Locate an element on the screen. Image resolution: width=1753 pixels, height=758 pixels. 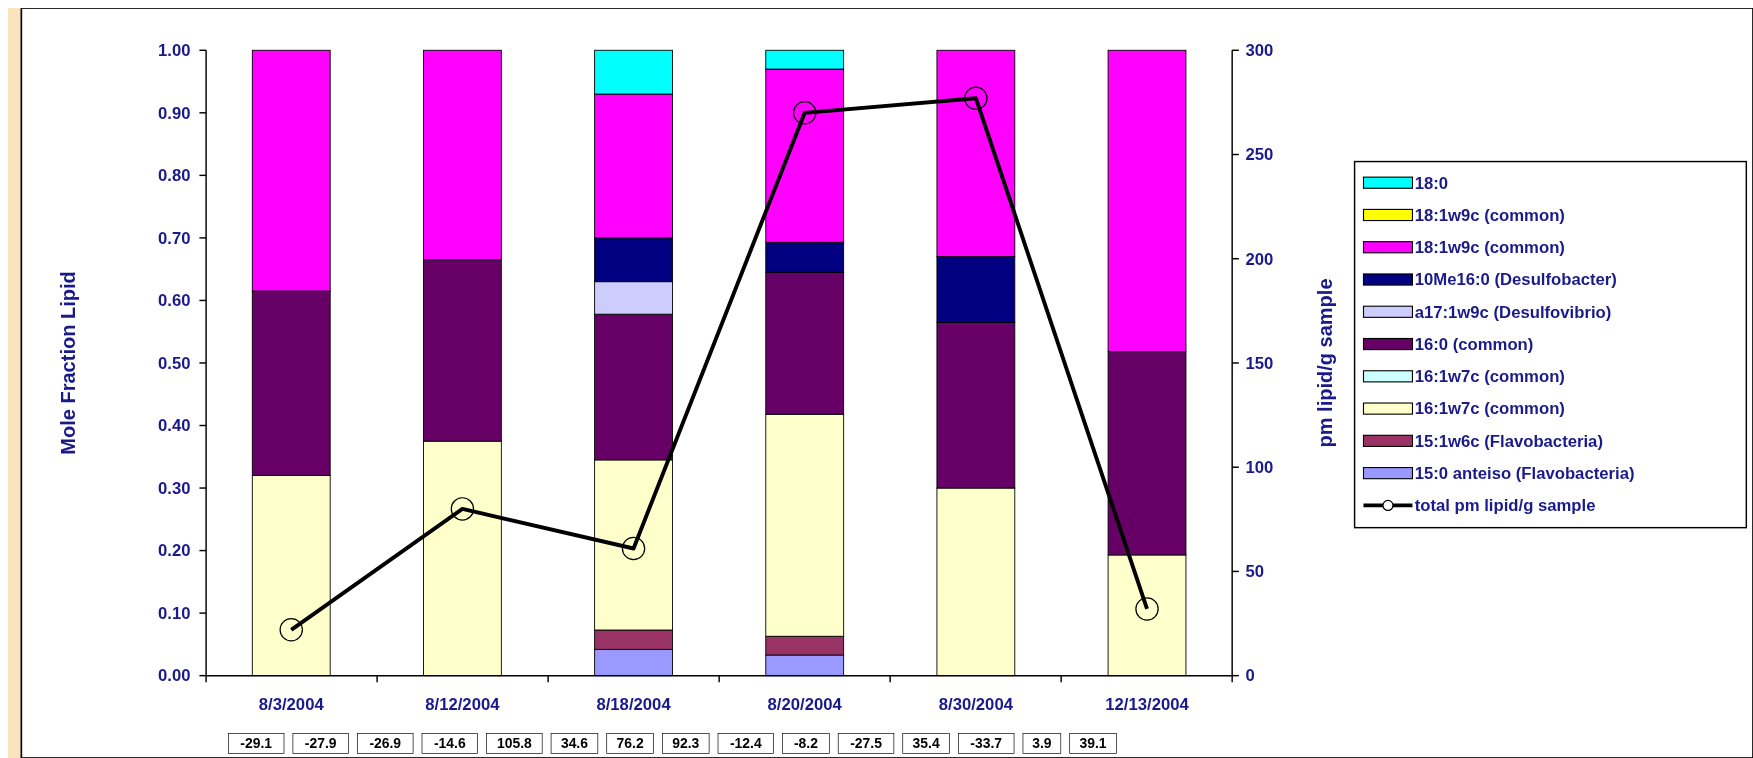
y-tick-label: 0.90 is located at coordinates (174, 113).